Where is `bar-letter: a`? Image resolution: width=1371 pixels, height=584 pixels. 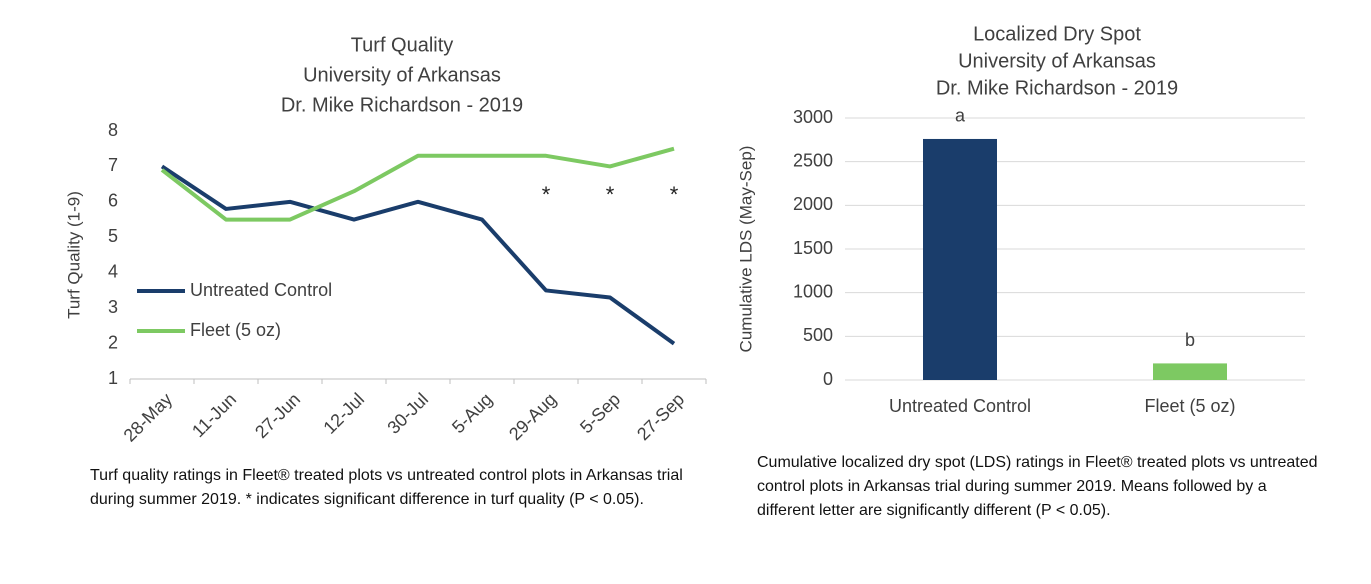 bar-letter: a is located at coordinates (960, 116).